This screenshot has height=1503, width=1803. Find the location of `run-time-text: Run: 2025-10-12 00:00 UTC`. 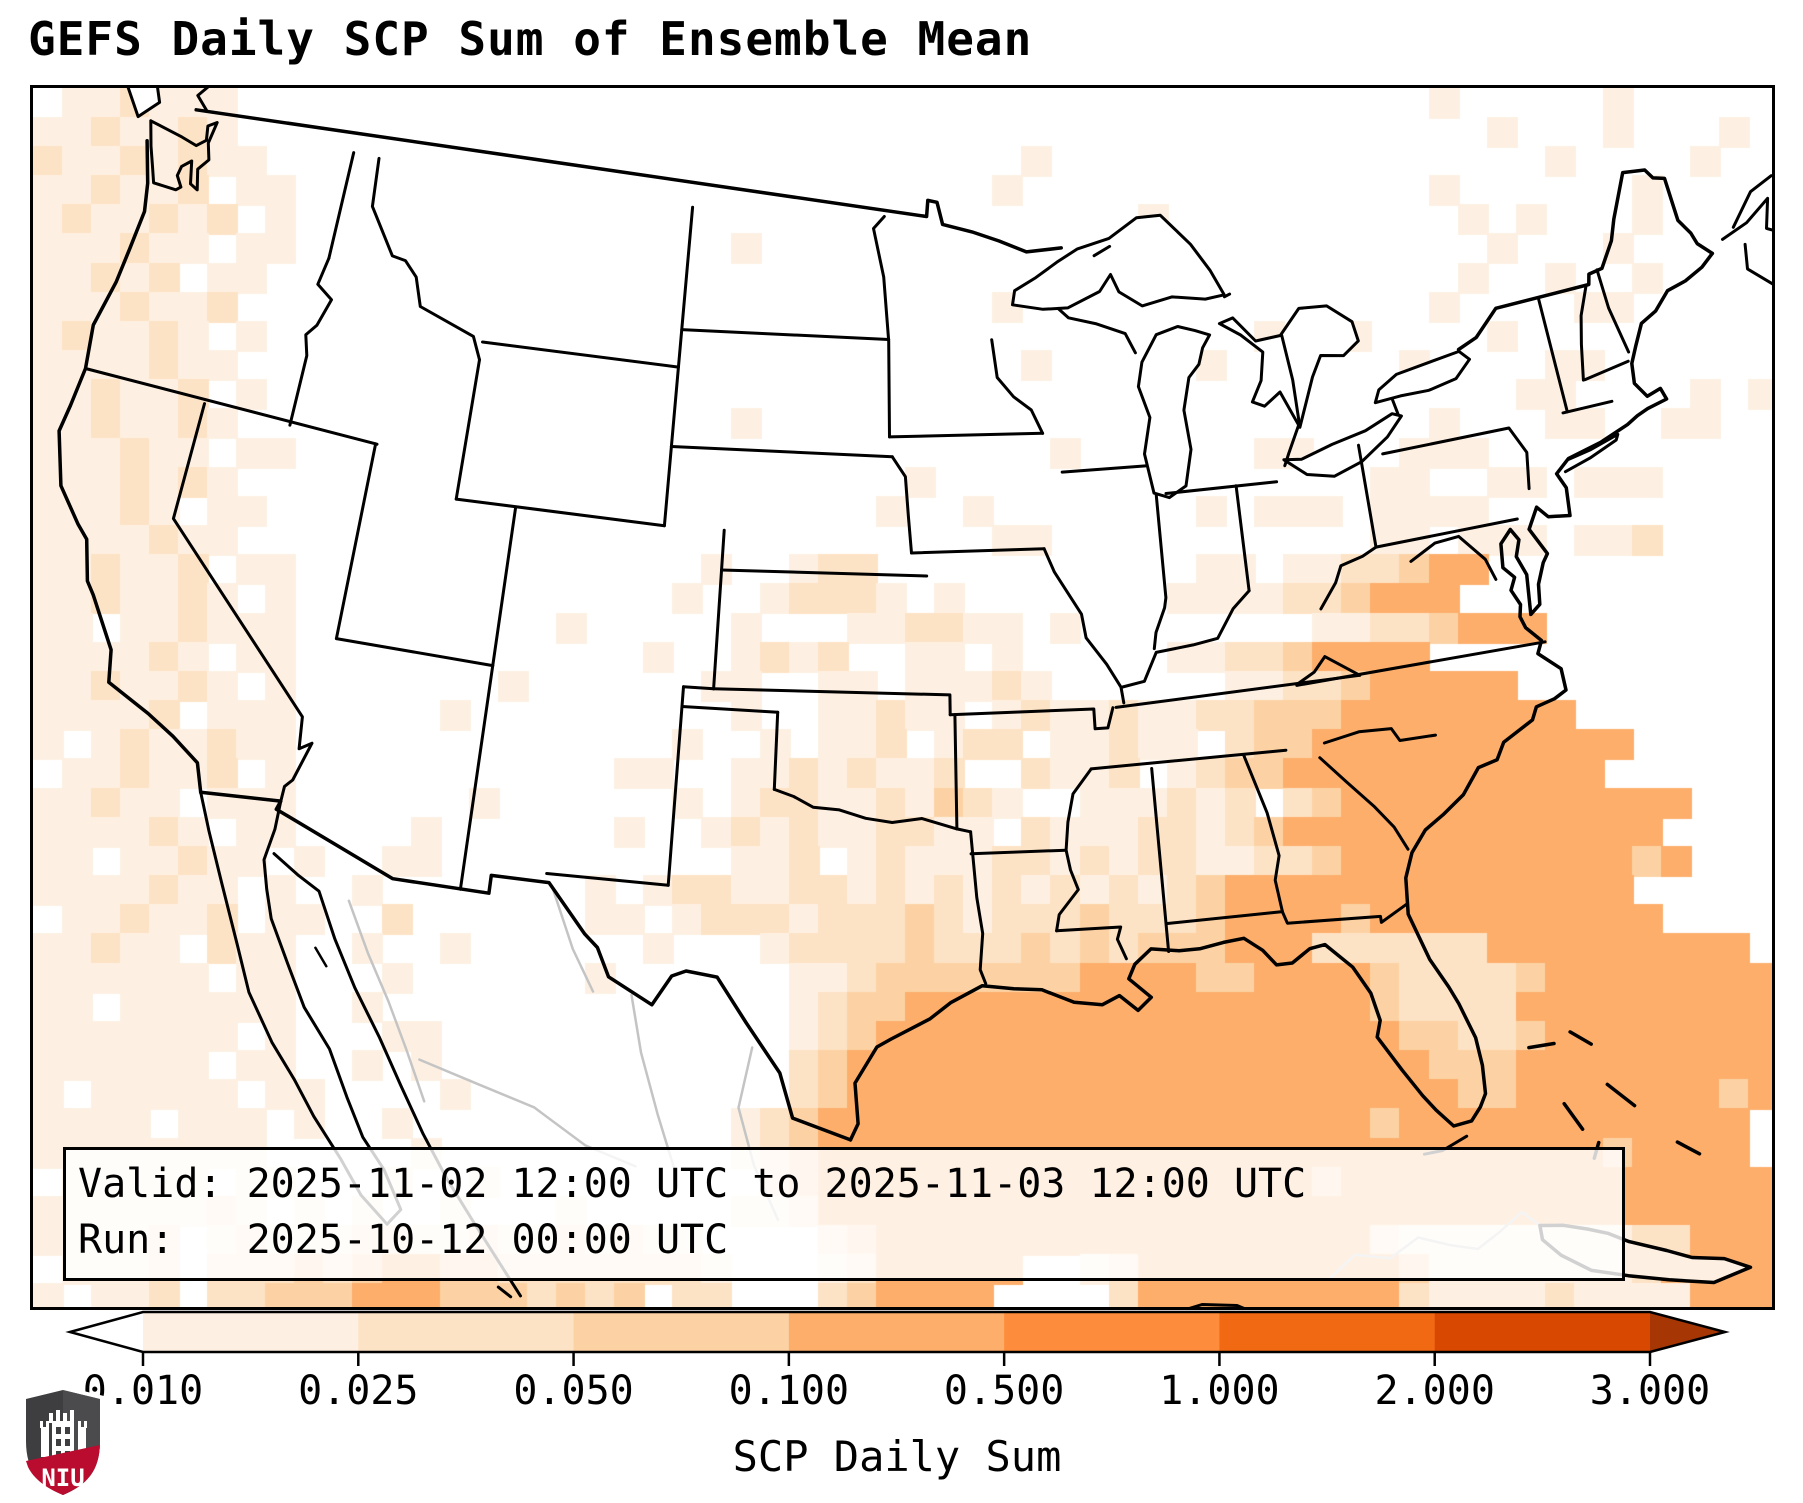

run-time-text: Run: 2025-10-12 00:00 UTC is located at coordinates (403, 1240).